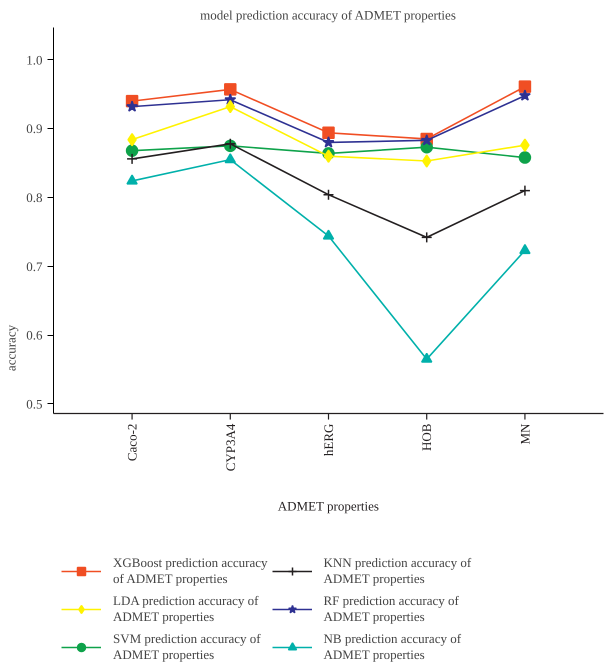 Image resolution: width=611 pixels, height=668 pixels. I want to click on y-tick-label: 1.0, so click(34, 60).